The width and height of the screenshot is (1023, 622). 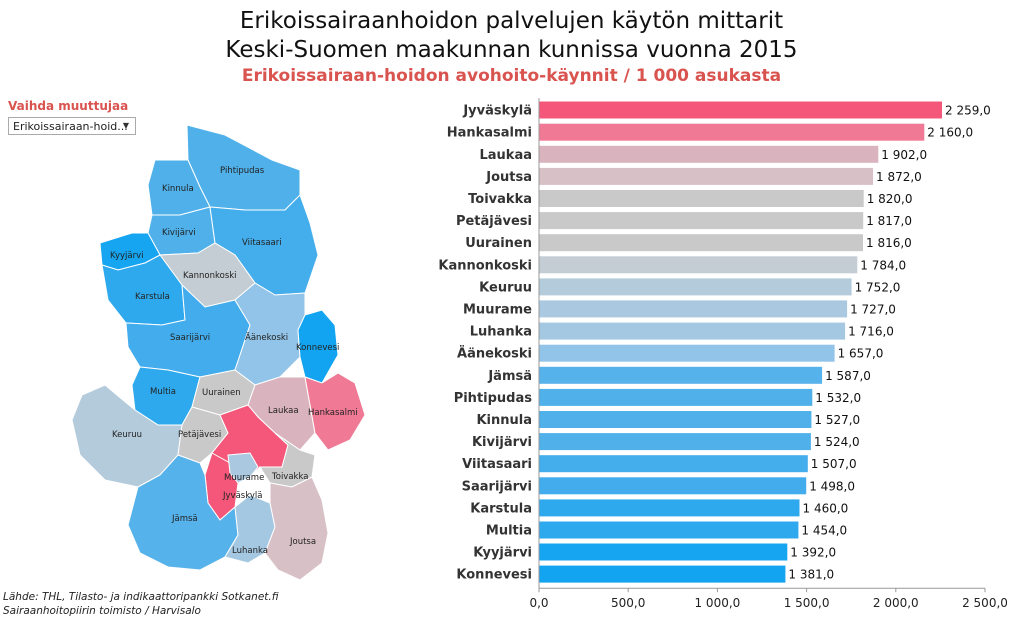 What do you see at coordinates (883, 265) in the screenshot?
I see `data-label: 1 784,0` at bounding box center [883, 265].